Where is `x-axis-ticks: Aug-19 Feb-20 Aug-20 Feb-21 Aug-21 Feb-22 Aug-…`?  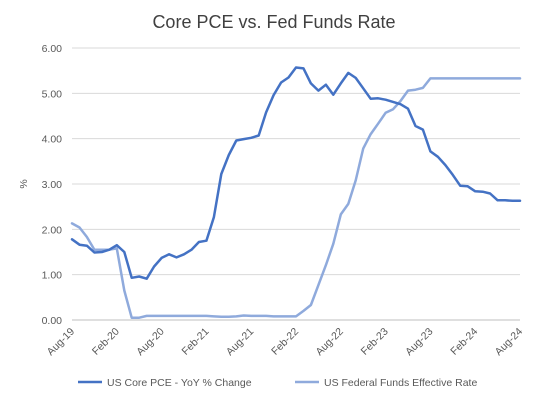 x-axis-ticks: Aug-19 Feb-20 Aug-20 Feb-21 Aug-21 Feb-22 Aug-… is located at coordinates (285, 342).